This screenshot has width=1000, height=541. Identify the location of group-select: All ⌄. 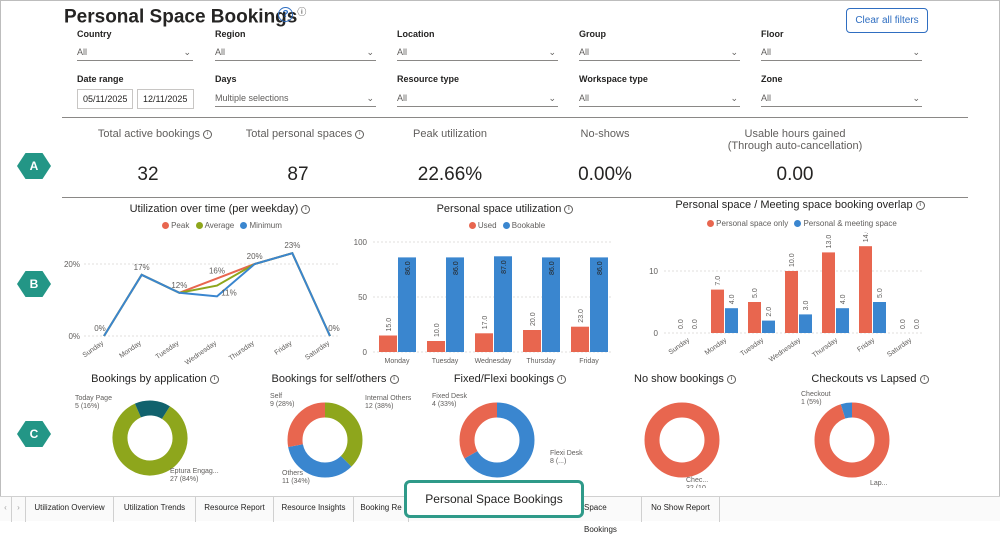
(659, 53).